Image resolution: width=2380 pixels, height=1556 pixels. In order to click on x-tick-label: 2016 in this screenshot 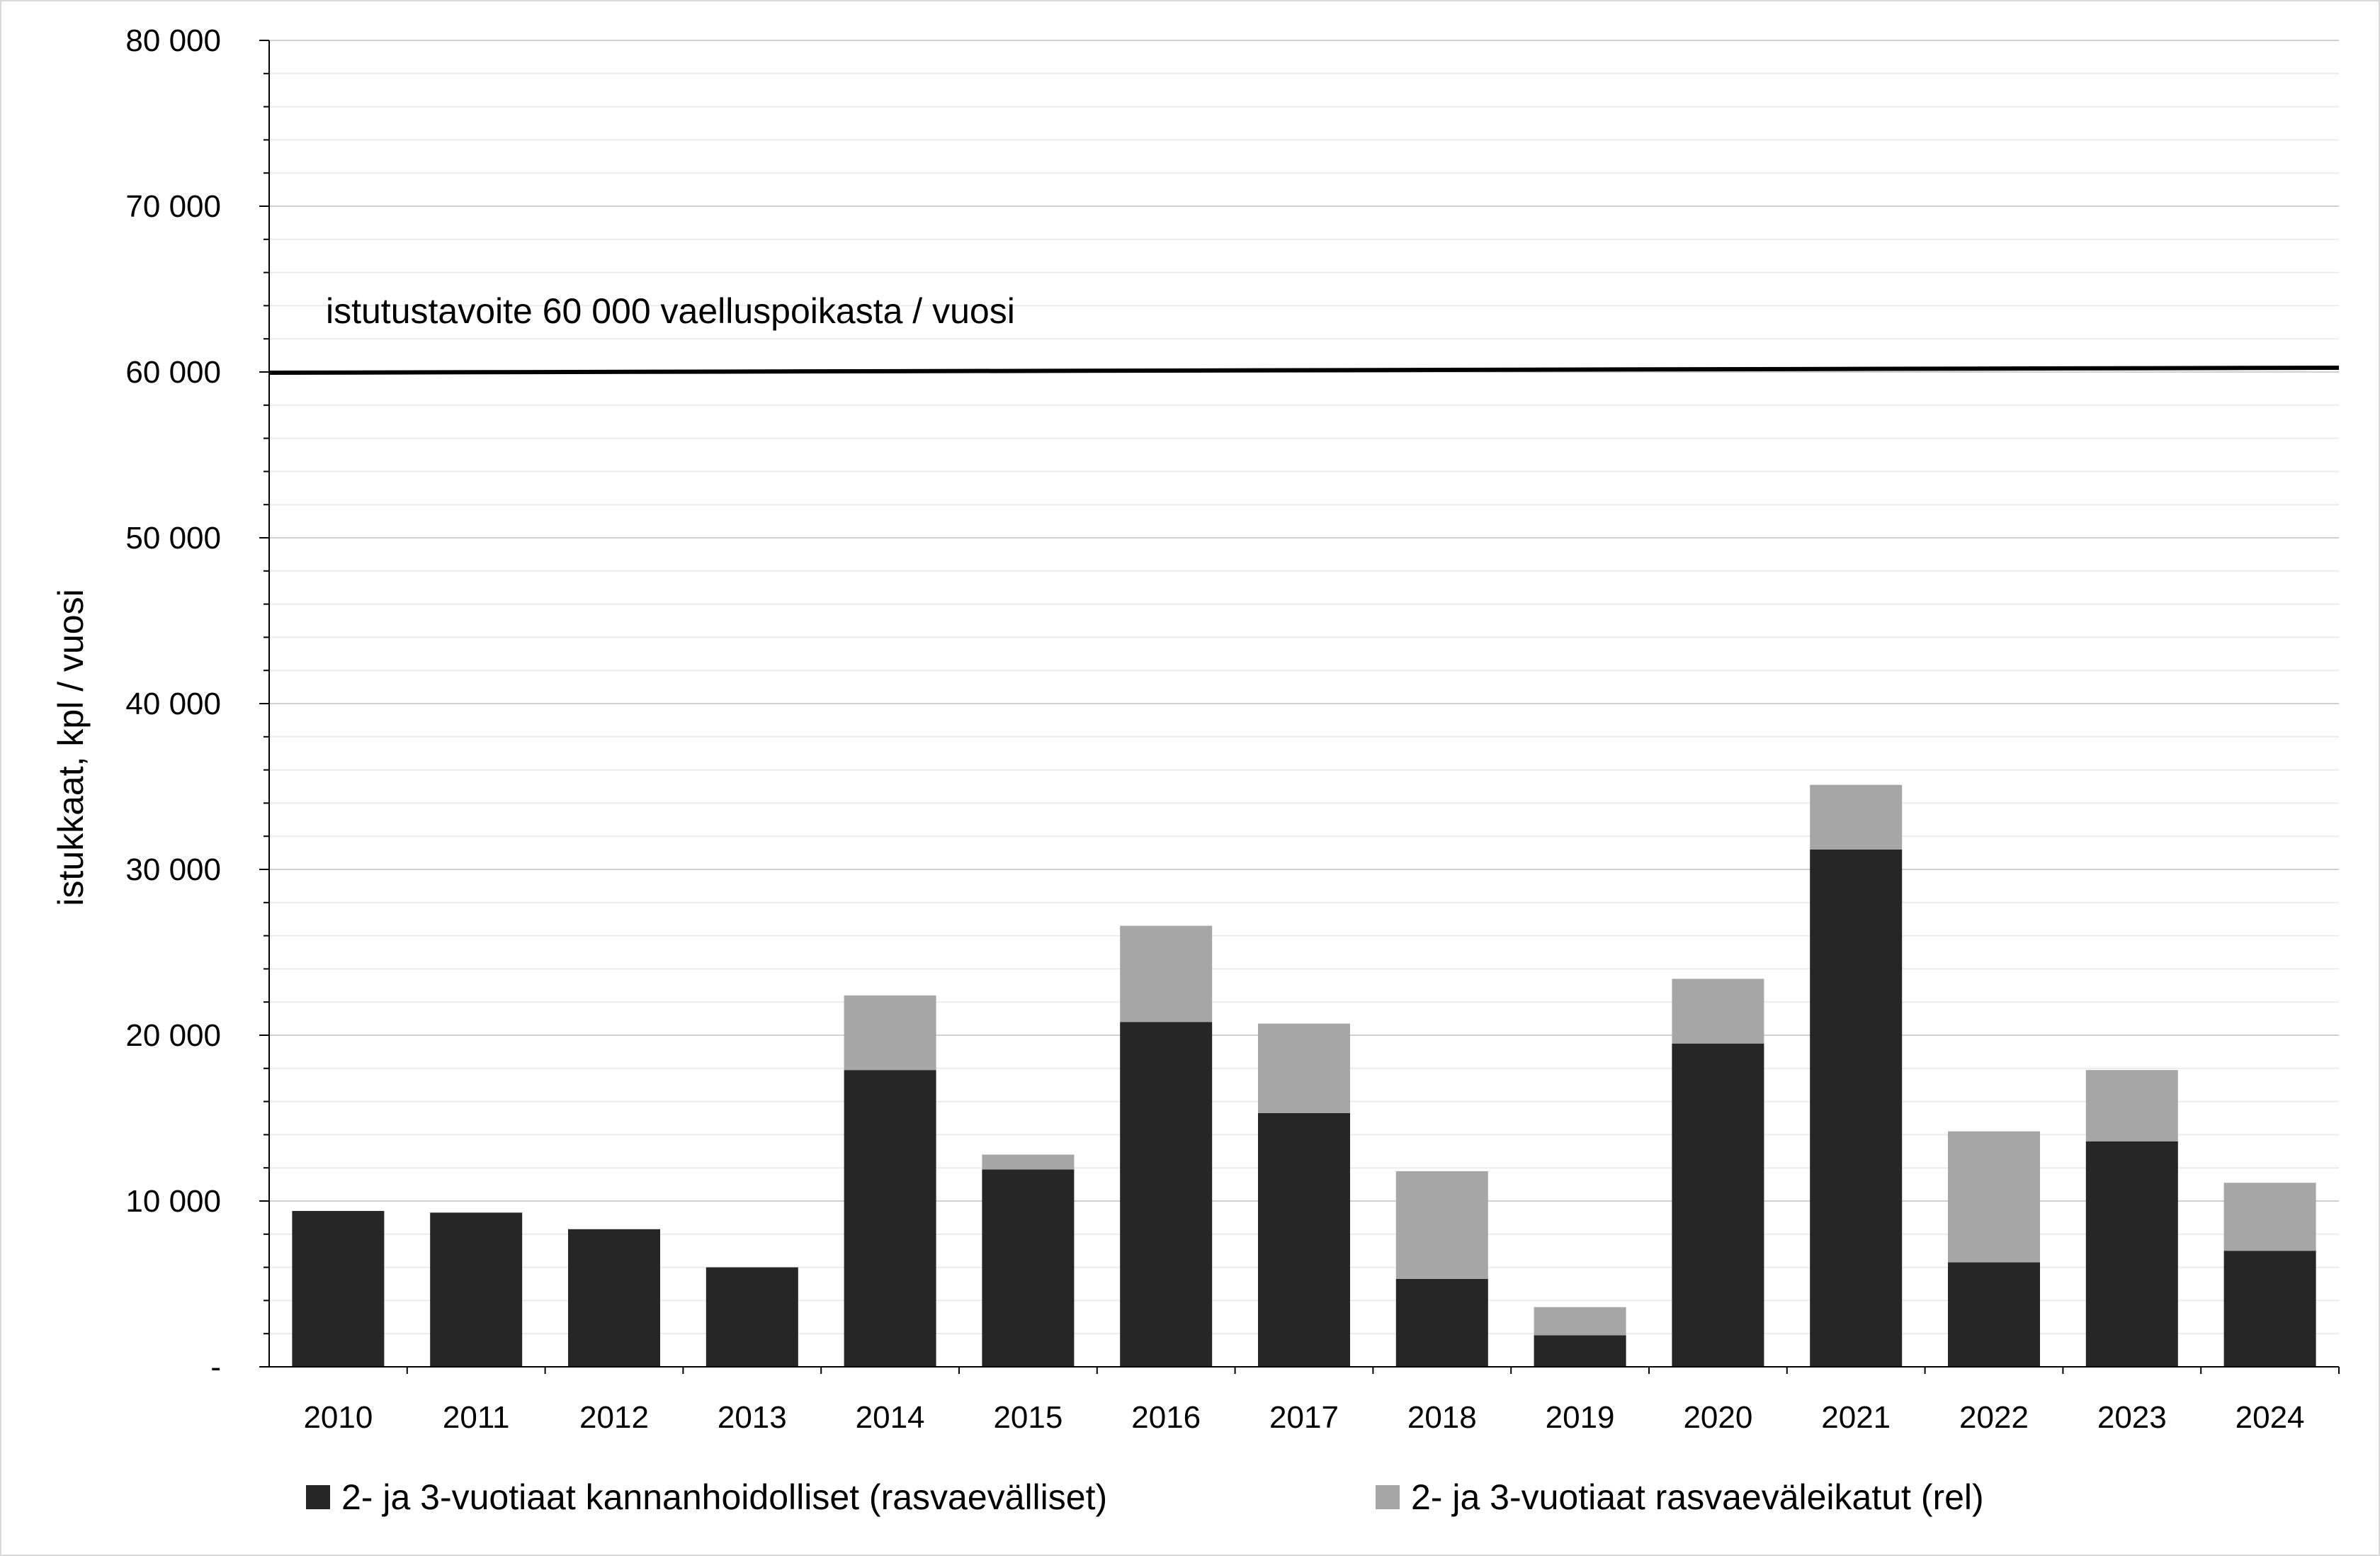, I will do `click(1166, 1417)`.